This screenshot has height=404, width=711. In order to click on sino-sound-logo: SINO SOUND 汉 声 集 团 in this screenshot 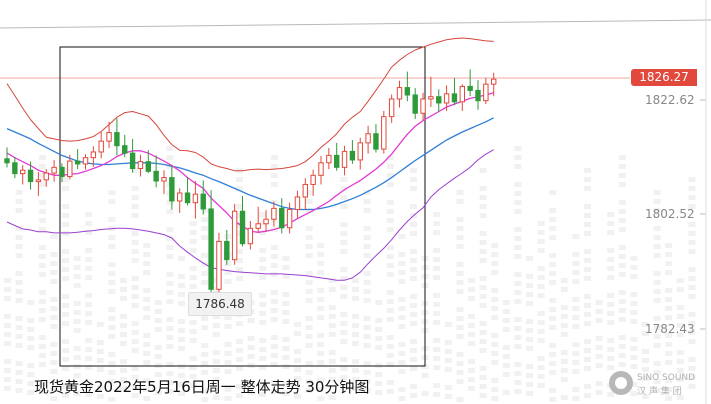, I will do `click(652, 384)`.